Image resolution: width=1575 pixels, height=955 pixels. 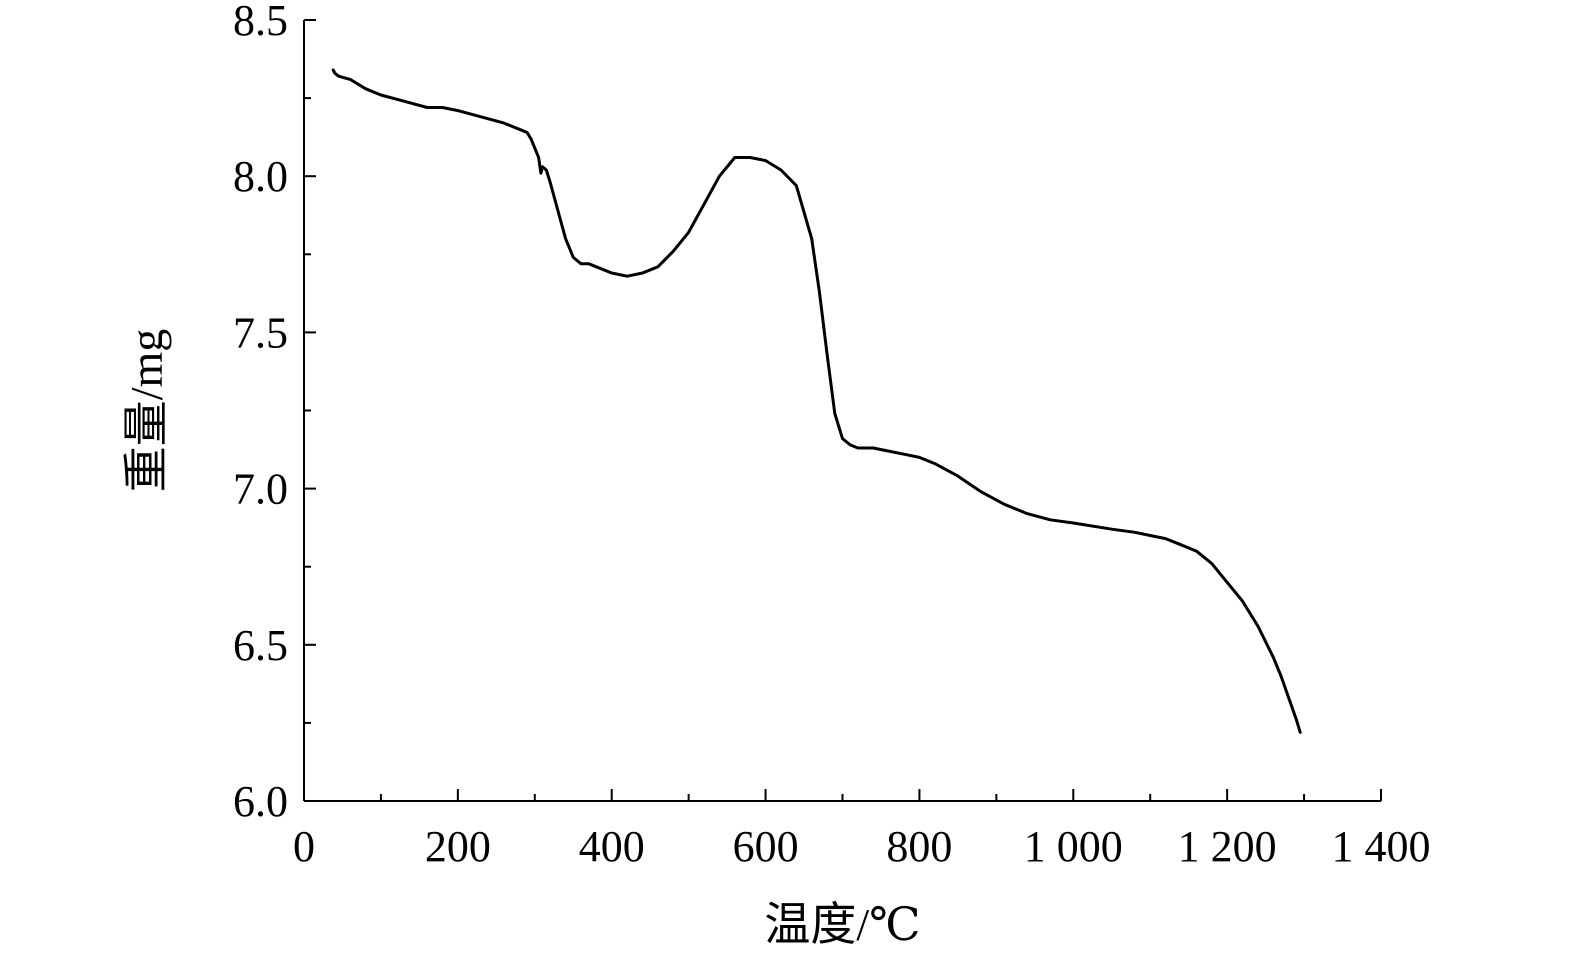 I want to click on x-tick-labels: 0 200 400 600 800 1 000 1 200 1 400, so click(x=862, y=846).